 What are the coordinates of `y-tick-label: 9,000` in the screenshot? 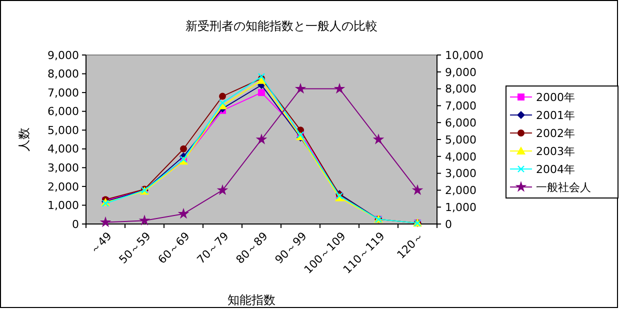 It's located at (63, 55).